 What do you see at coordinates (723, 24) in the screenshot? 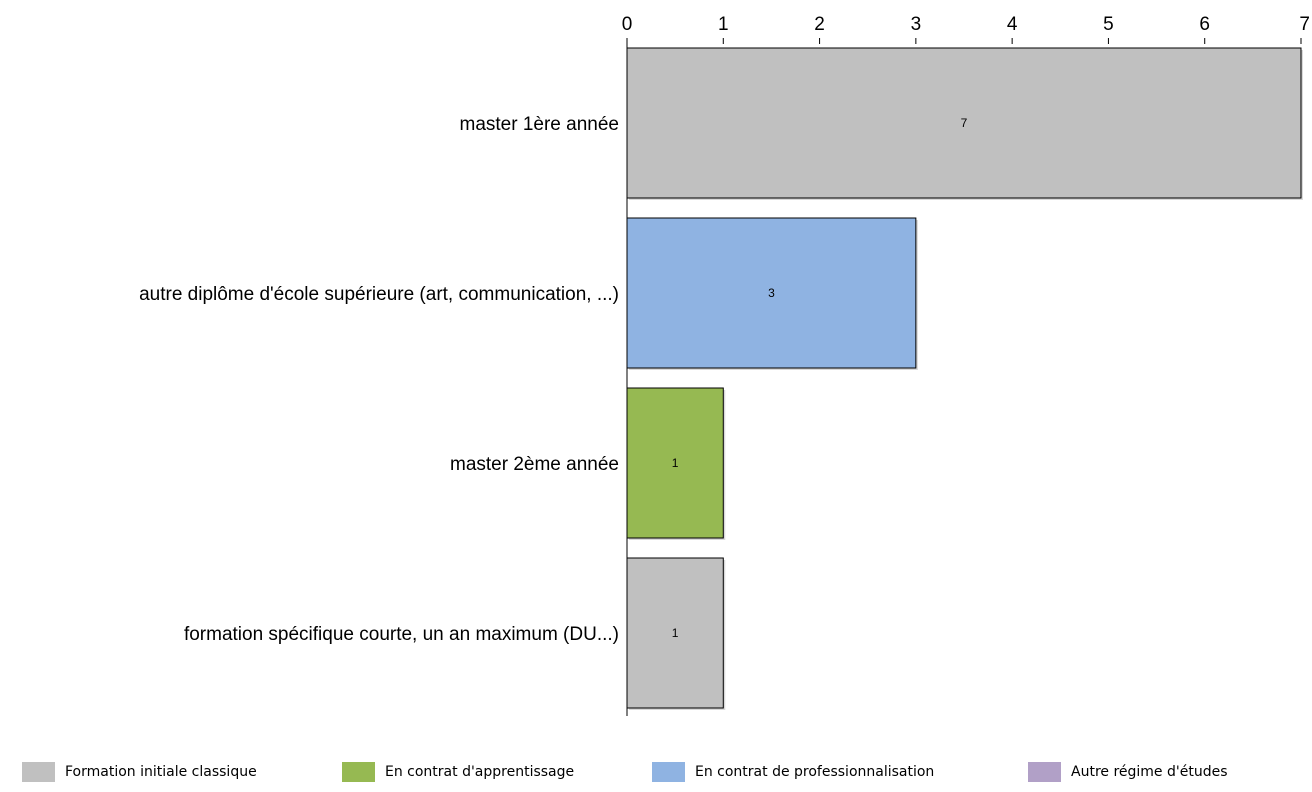
I see `x-tick-label: 1` at bounding box center [723, 24].